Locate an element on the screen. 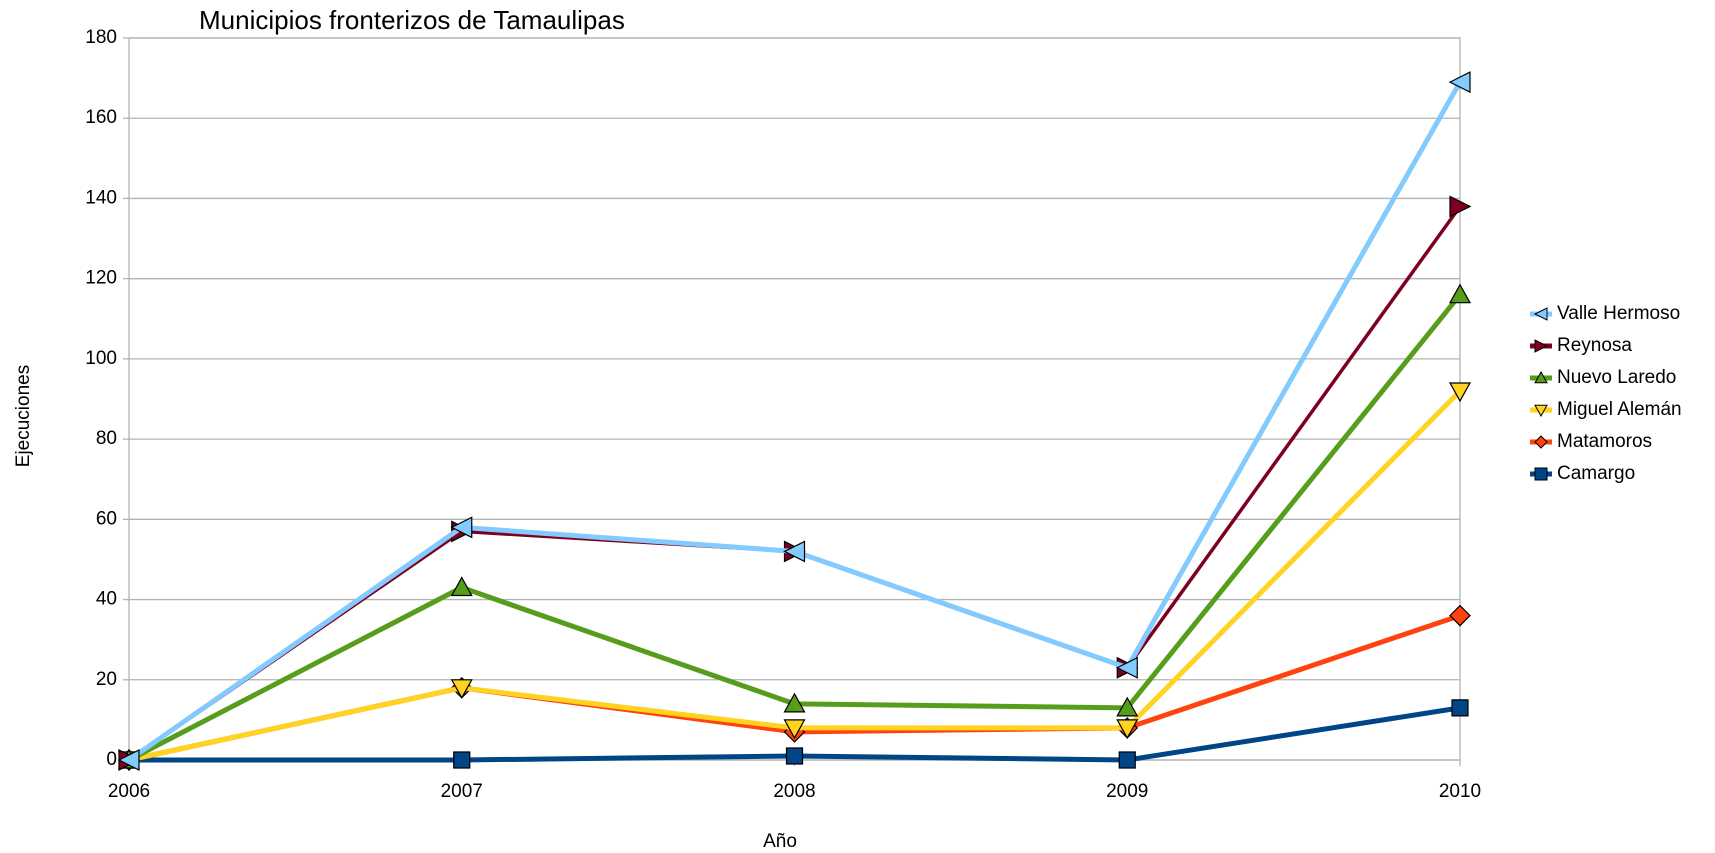  legend-label: Camargo is located at coordinates (1596, 473).